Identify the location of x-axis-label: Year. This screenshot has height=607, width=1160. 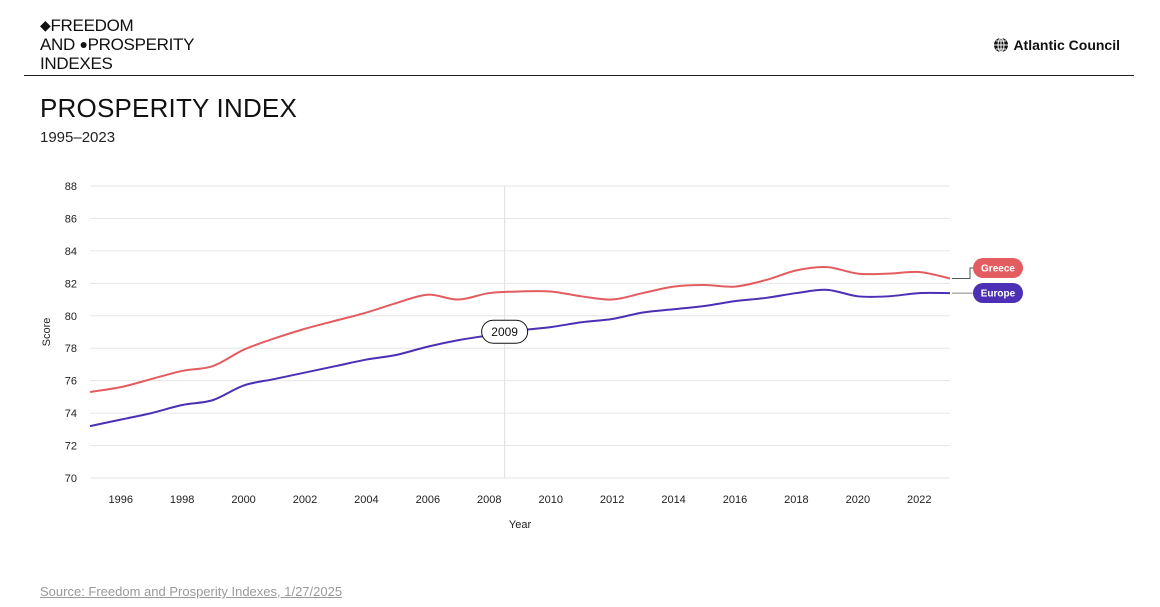
(520, 525).